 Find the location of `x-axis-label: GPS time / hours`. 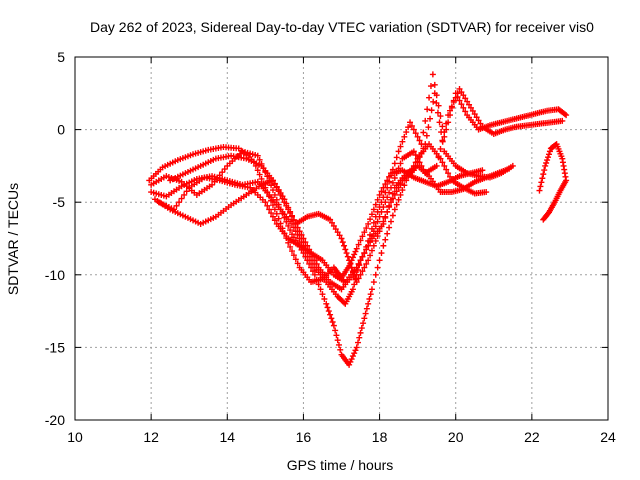

x-axis-label: GPS time / hours is located at coordinates (340, 465).